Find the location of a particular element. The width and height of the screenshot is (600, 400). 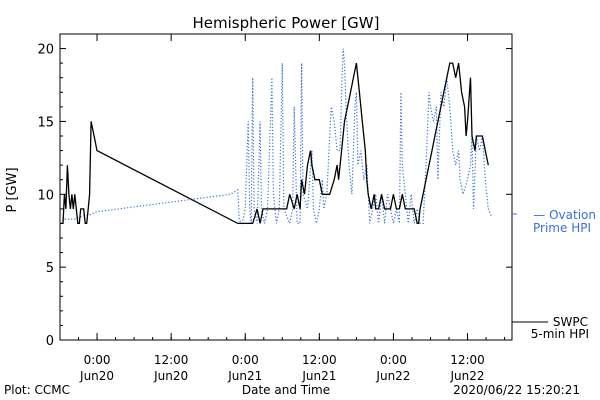

swpc-legend-line1: SWPC is located at coordinates (570, 322).